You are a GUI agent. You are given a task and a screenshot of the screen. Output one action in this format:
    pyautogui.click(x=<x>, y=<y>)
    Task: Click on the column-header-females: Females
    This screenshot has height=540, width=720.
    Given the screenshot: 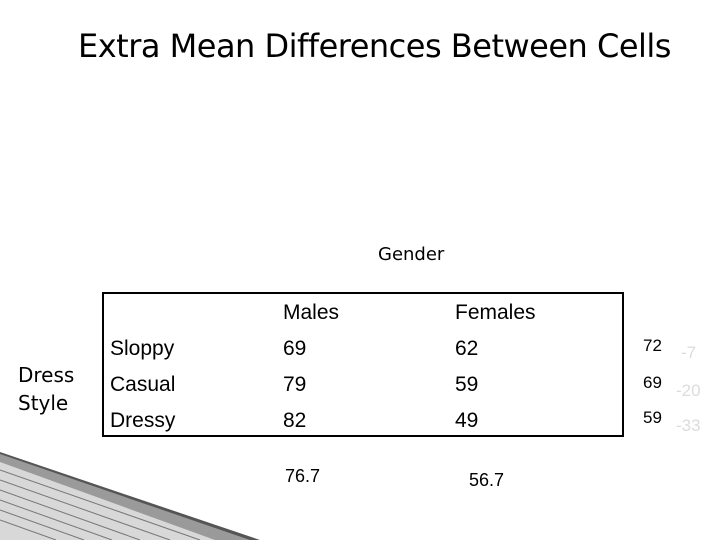 What is the action you would take?
    pyautogui.click(x=495, y=312)
    